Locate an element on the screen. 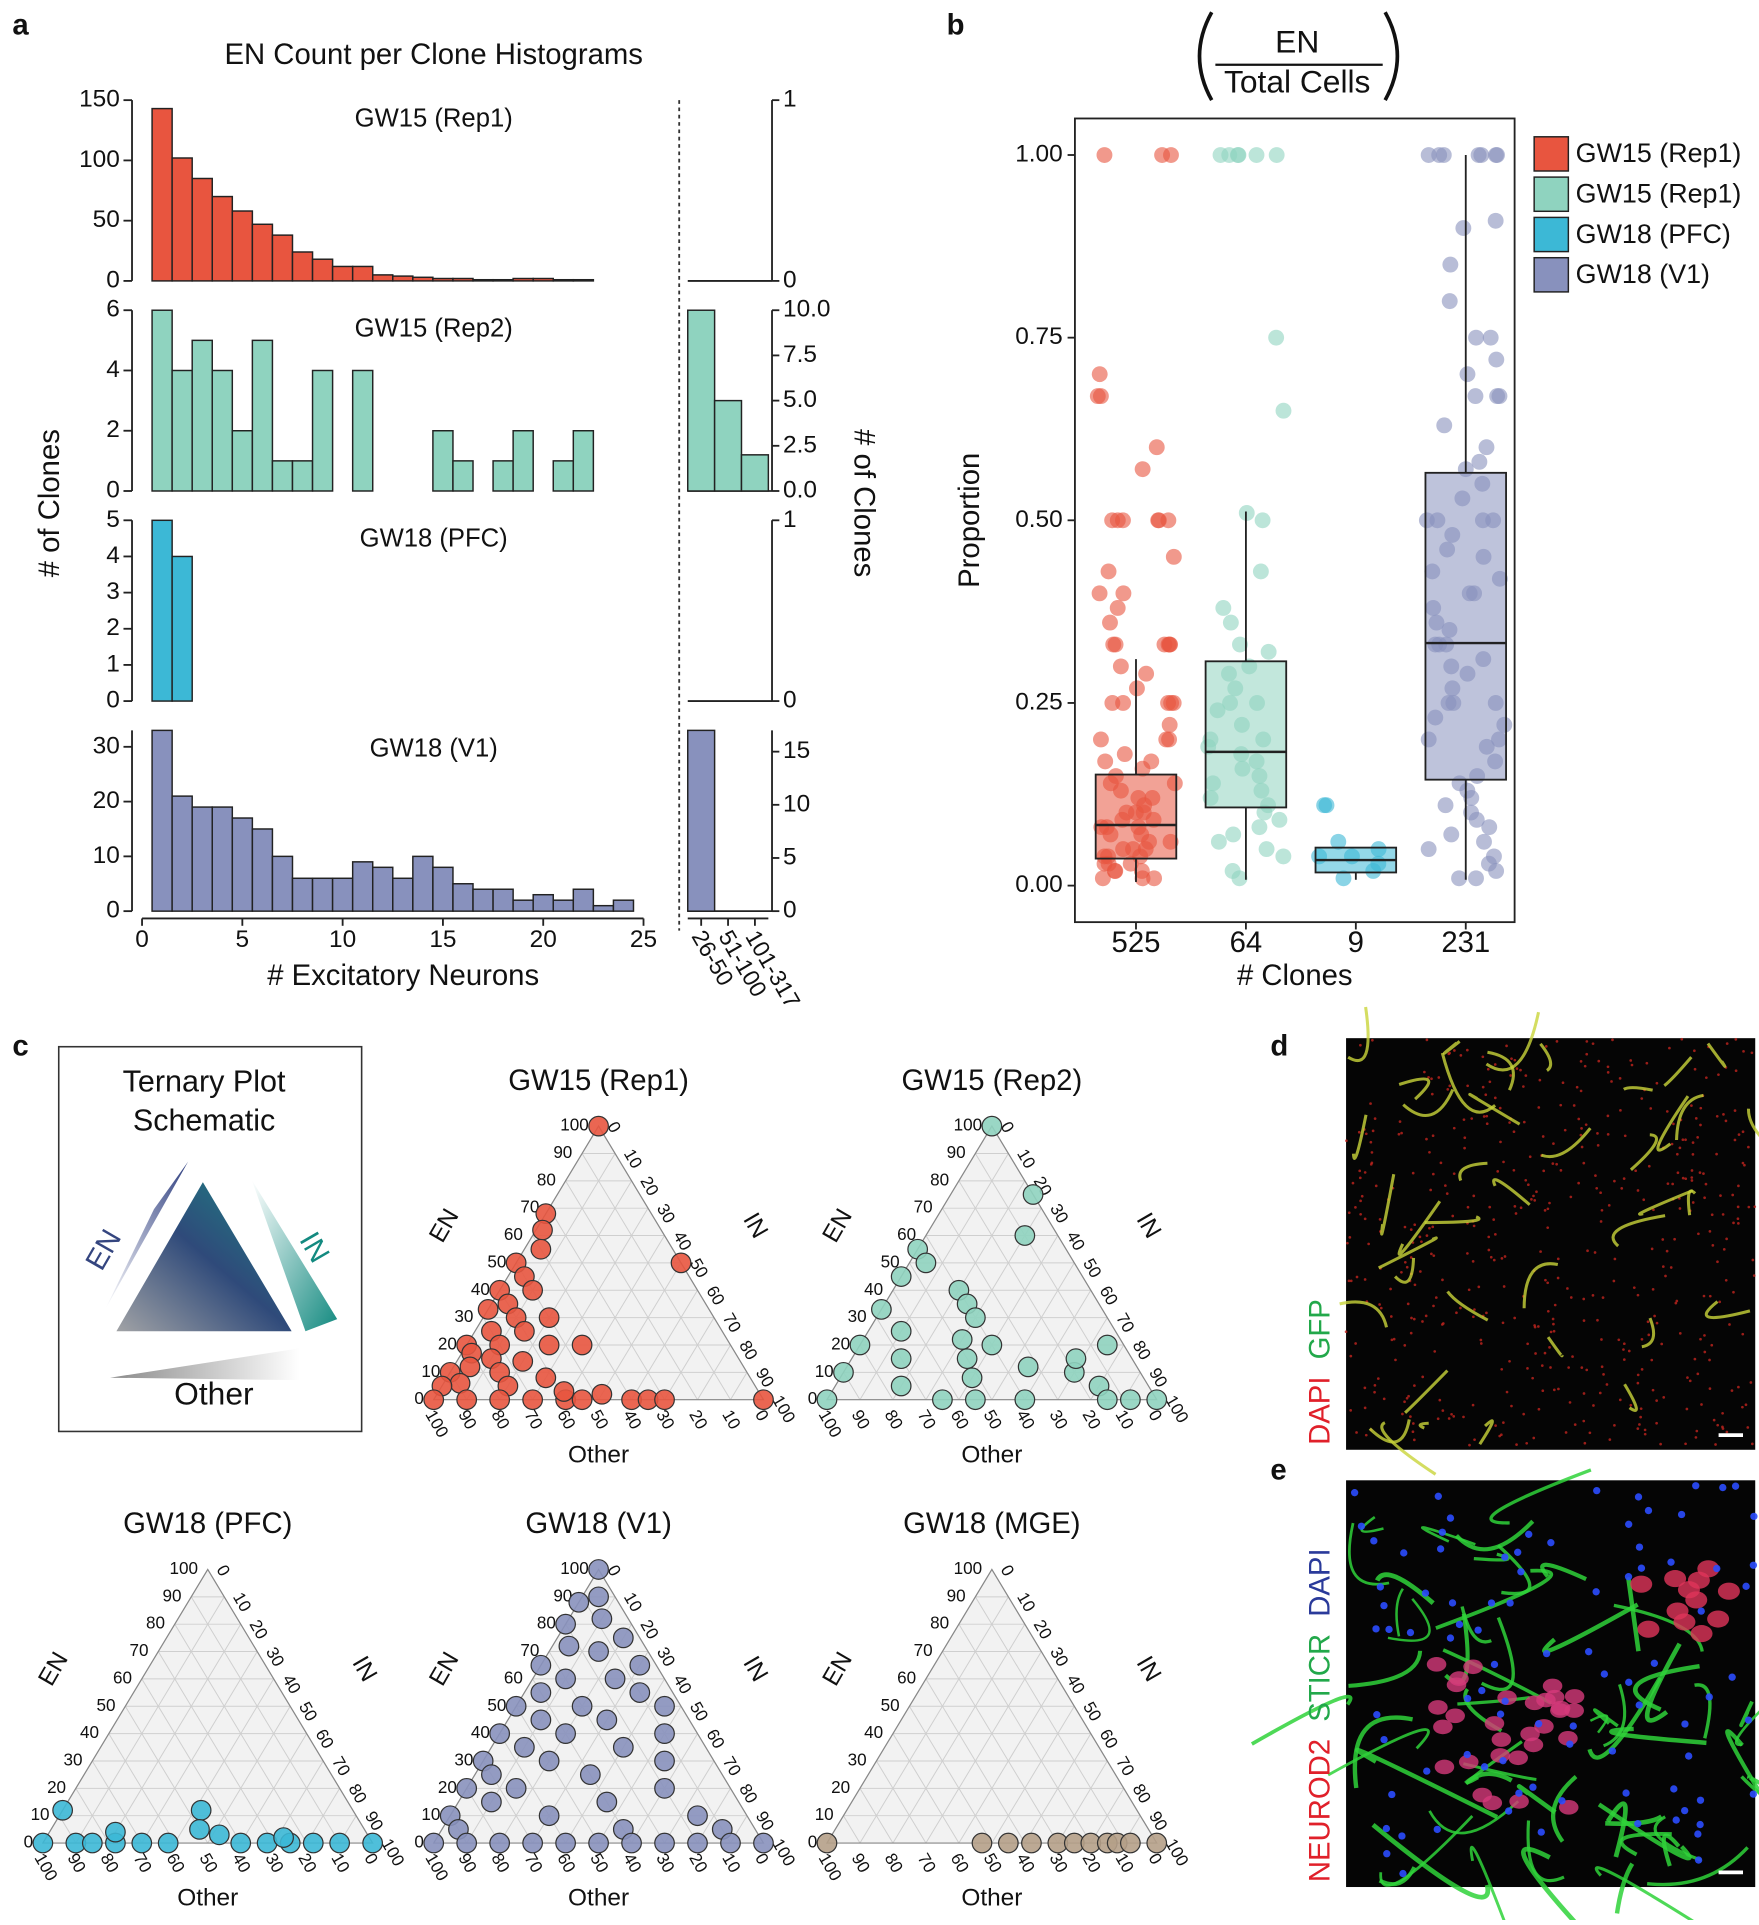  en-tick-label: 50 is located at coordinates (890, 1705).